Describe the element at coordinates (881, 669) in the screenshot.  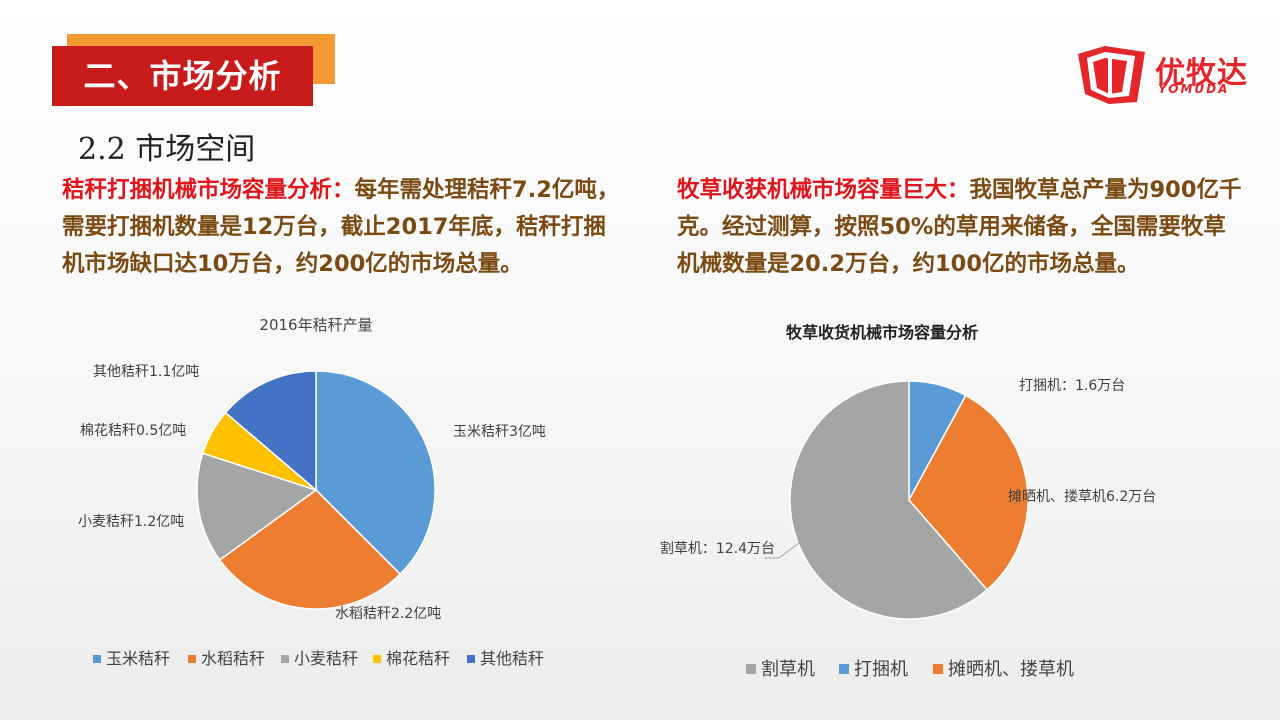
I see `legend-entry: 打捆机` at that location.